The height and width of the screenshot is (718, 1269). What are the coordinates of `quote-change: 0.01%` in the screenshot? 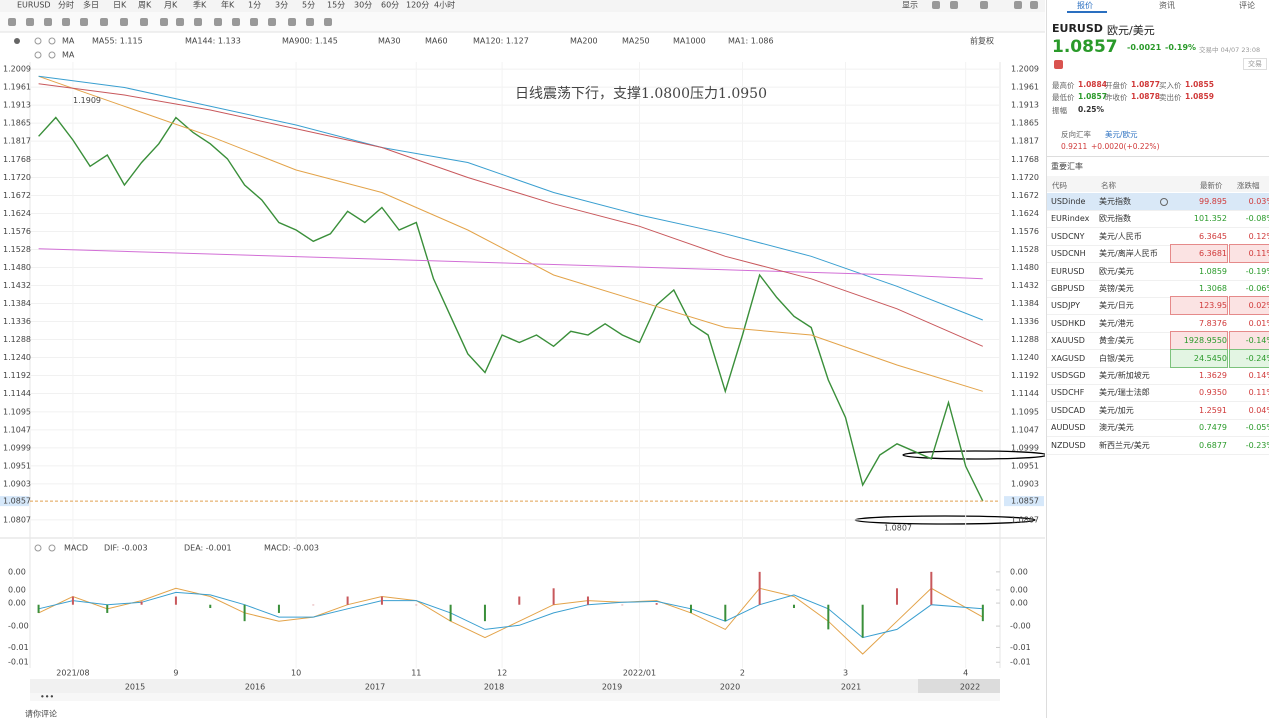 It's located at (1258, 323).